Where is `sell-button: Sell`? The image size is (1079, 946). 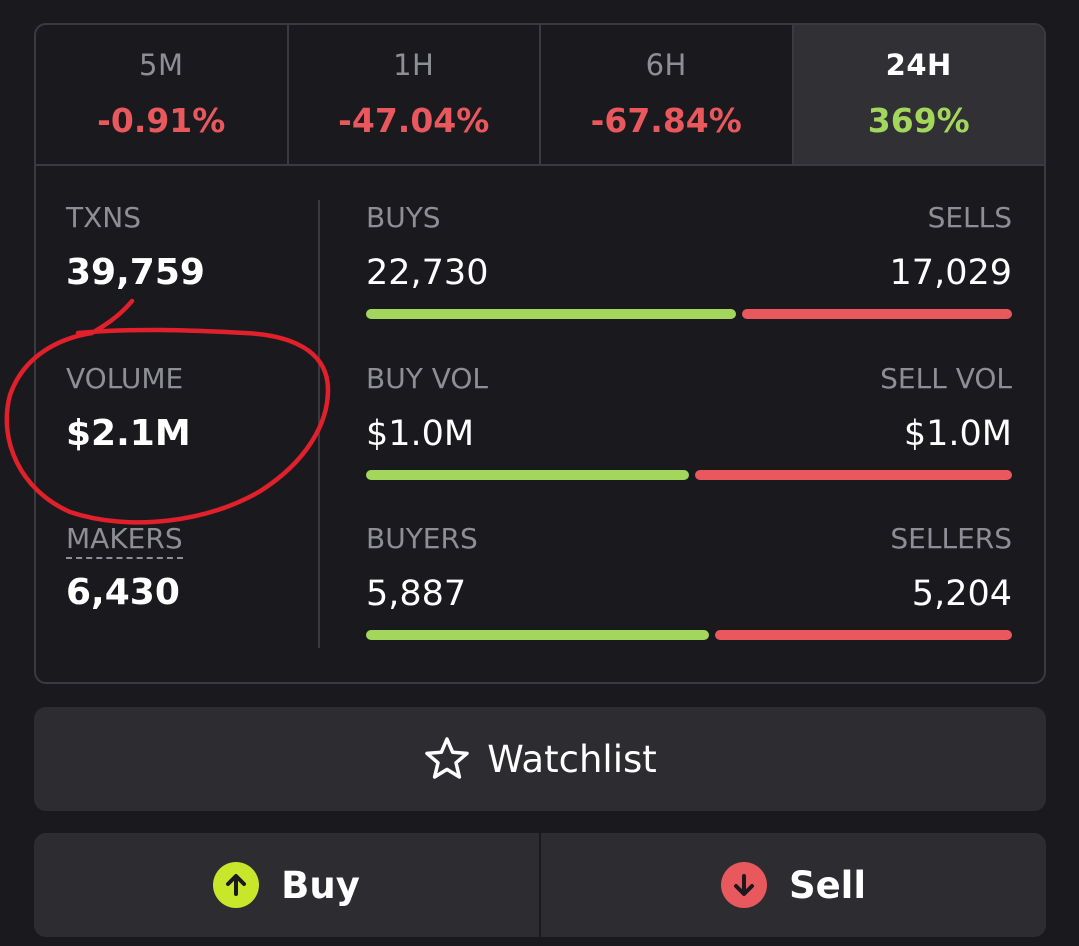 sell-button: Sell is located at coordinates (793, 885).